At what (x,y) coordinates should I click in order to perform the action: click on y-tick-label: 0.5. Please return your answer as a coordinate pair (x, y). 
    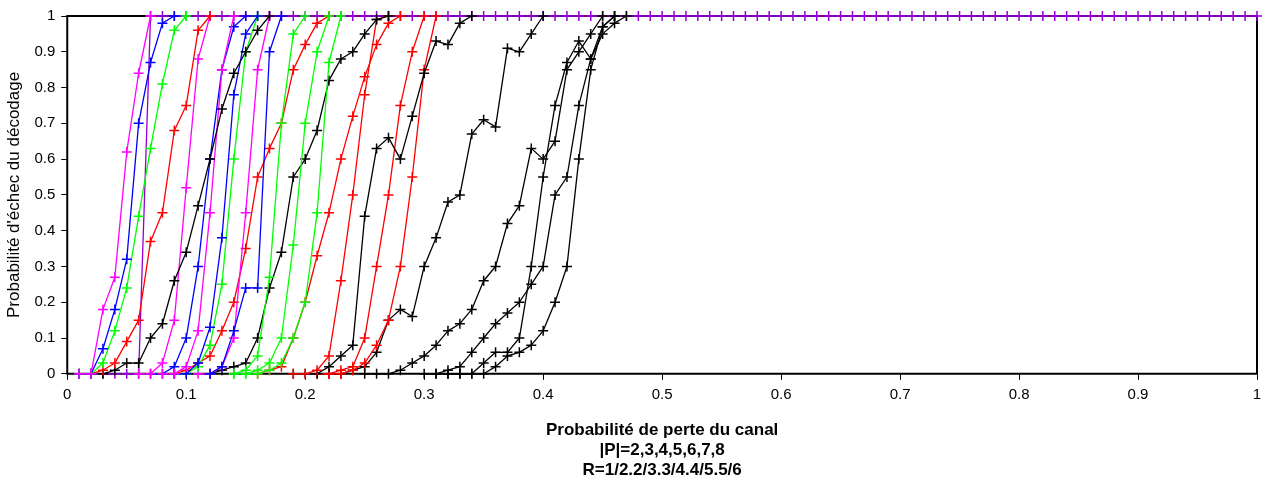
    Looking at the image, I should click on (45, 194).